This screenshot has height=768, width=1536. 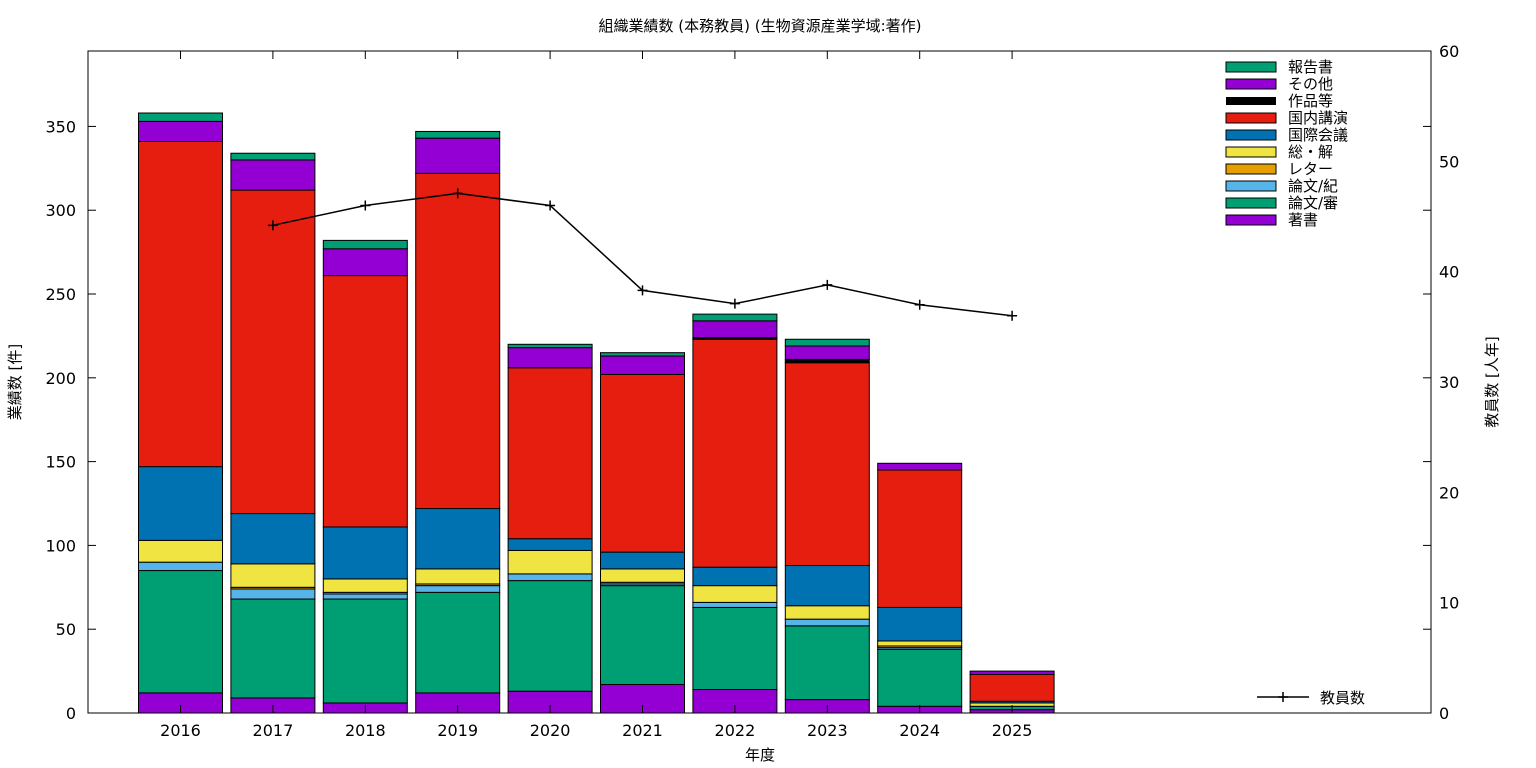 What do you see at coordinates (60, 294) in the screenshot?
I see `y-tick-label: 250` at bounding box center [60, 294].